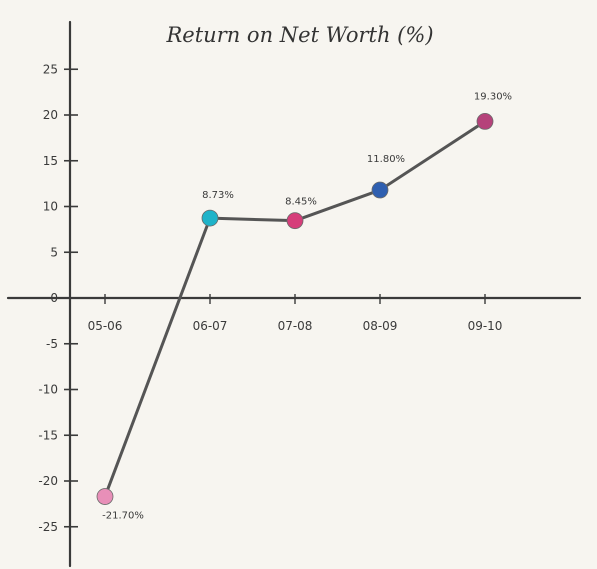 The height and width of the screenshot is (569, 597). What do you see at coordinates (50, 161) in the screenshot?
I see `y-tick-label: 15` at bounding box center [50, 161].